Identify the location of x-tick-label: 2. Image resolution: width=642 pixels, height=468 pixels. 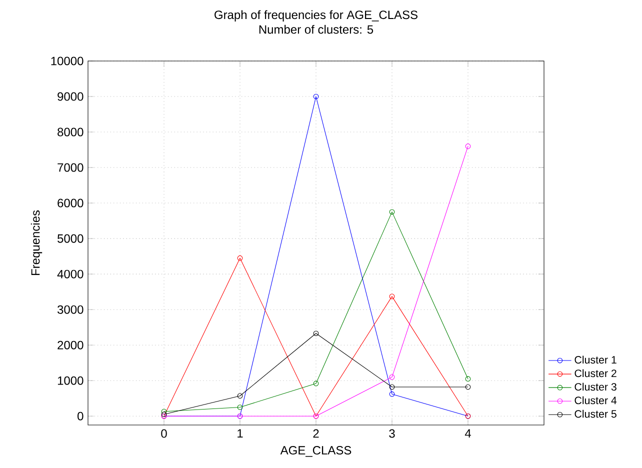
(316, 433).